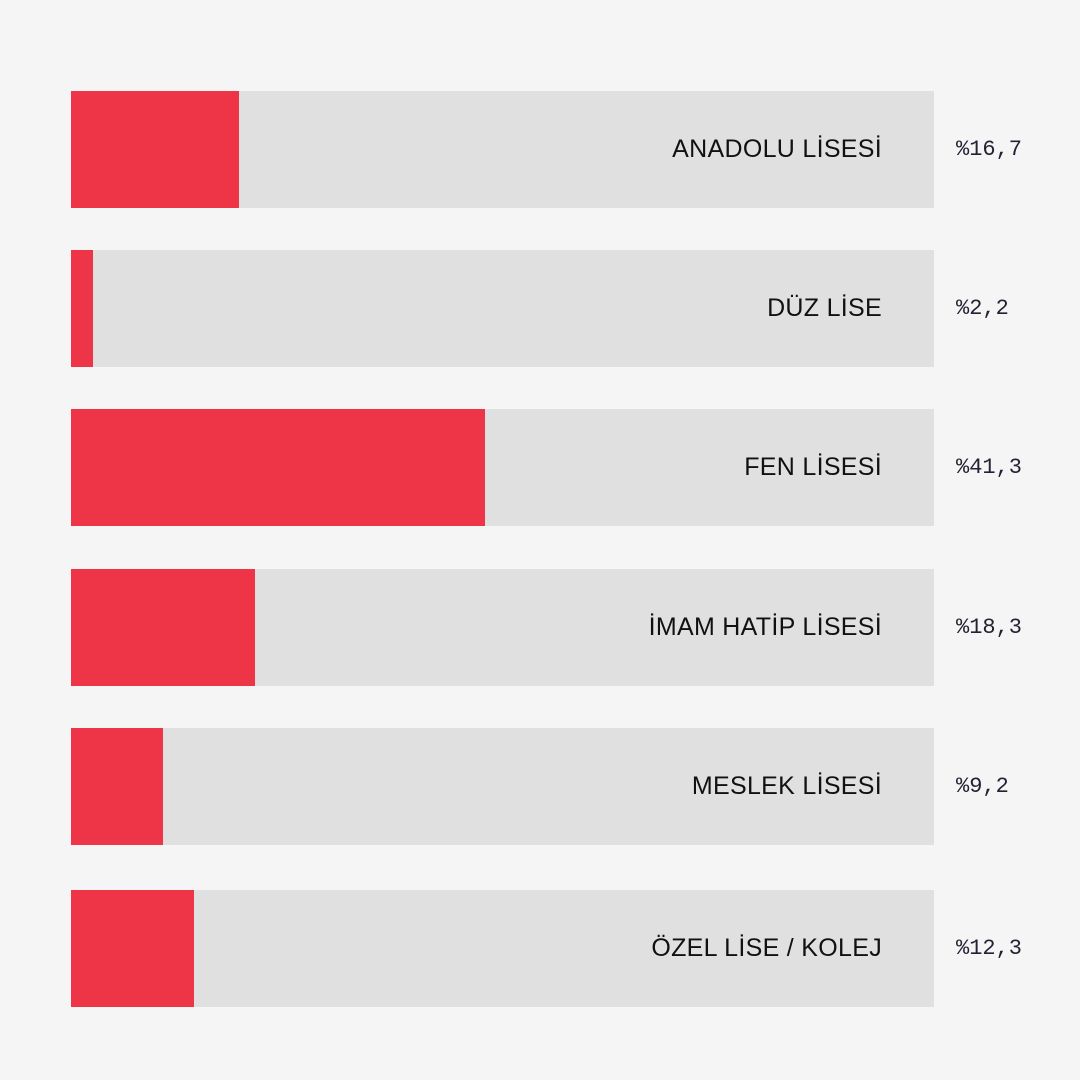  I want to click on category-label: DÜZ LİSE, so click(824, 308).